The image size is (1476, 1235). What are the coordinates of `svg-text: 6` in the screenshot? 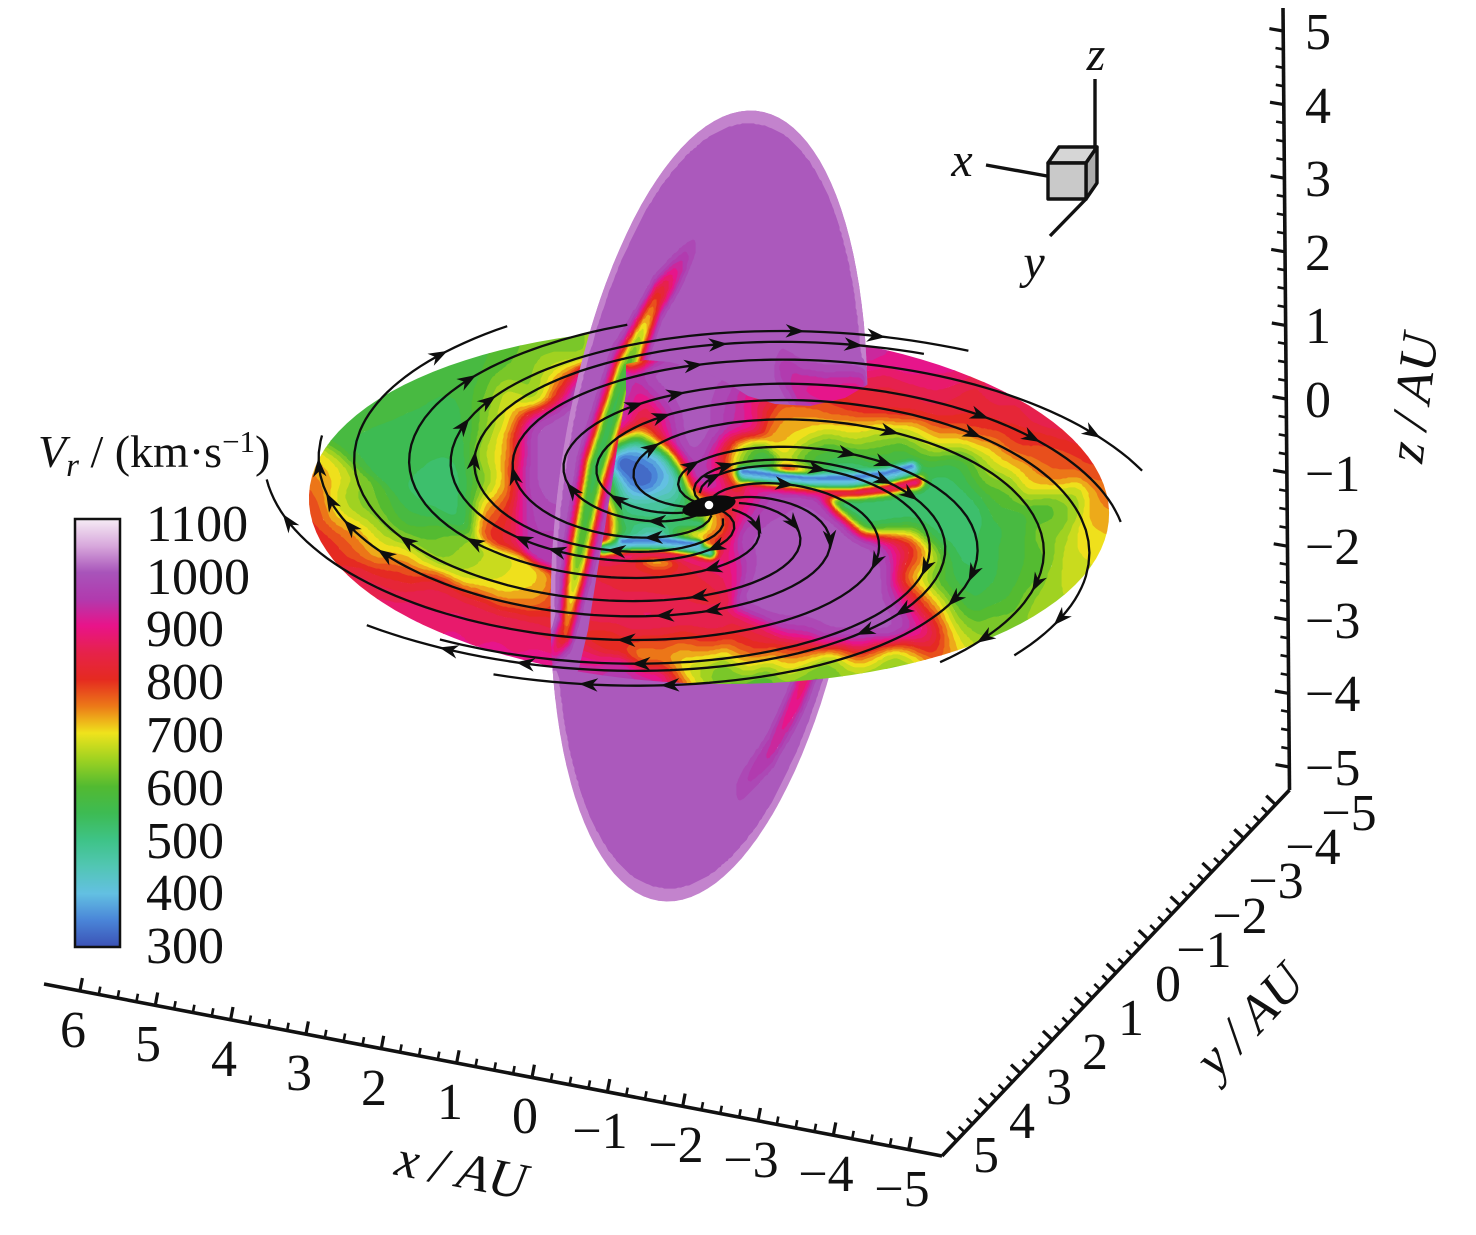 It's located at (73, 1030).